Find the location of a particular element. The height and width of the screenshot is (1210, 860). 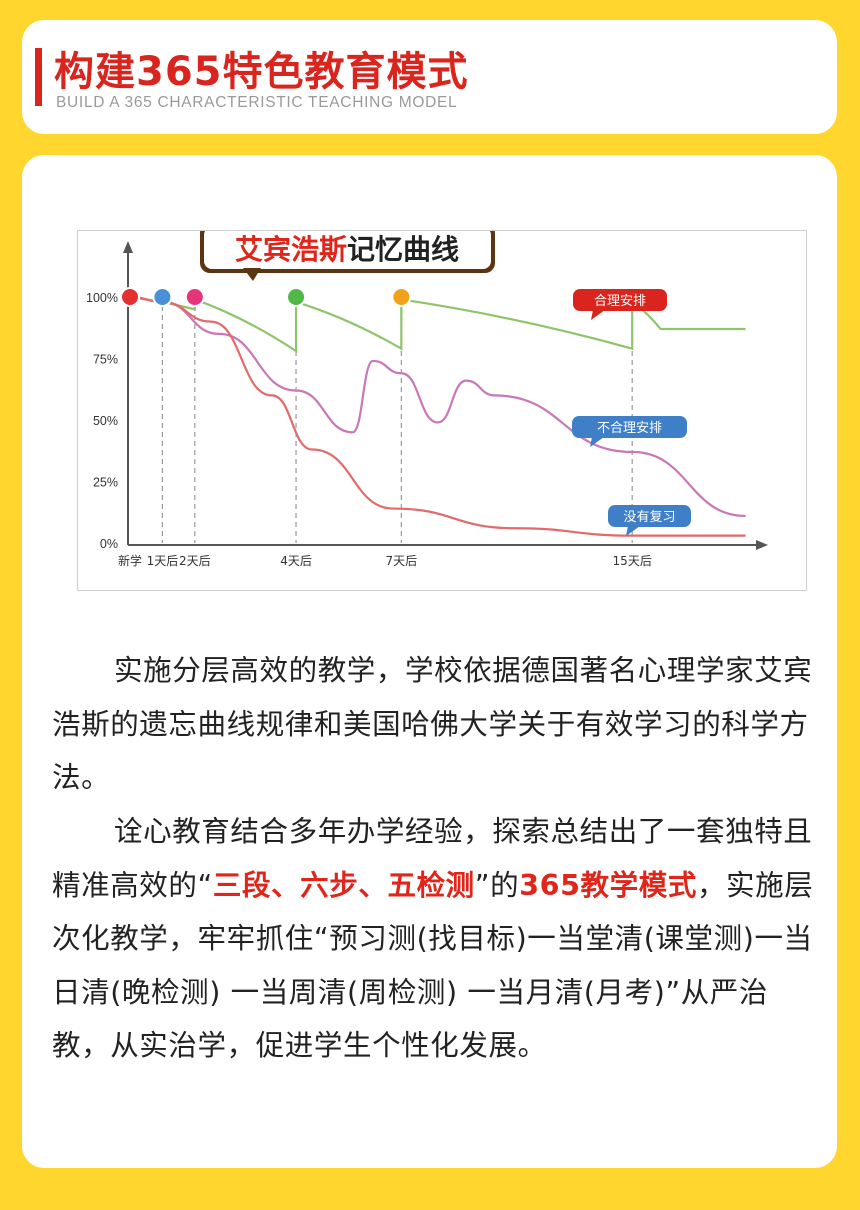

paragraph-2-text-b: ”的 is located at coordinates (497, 885).